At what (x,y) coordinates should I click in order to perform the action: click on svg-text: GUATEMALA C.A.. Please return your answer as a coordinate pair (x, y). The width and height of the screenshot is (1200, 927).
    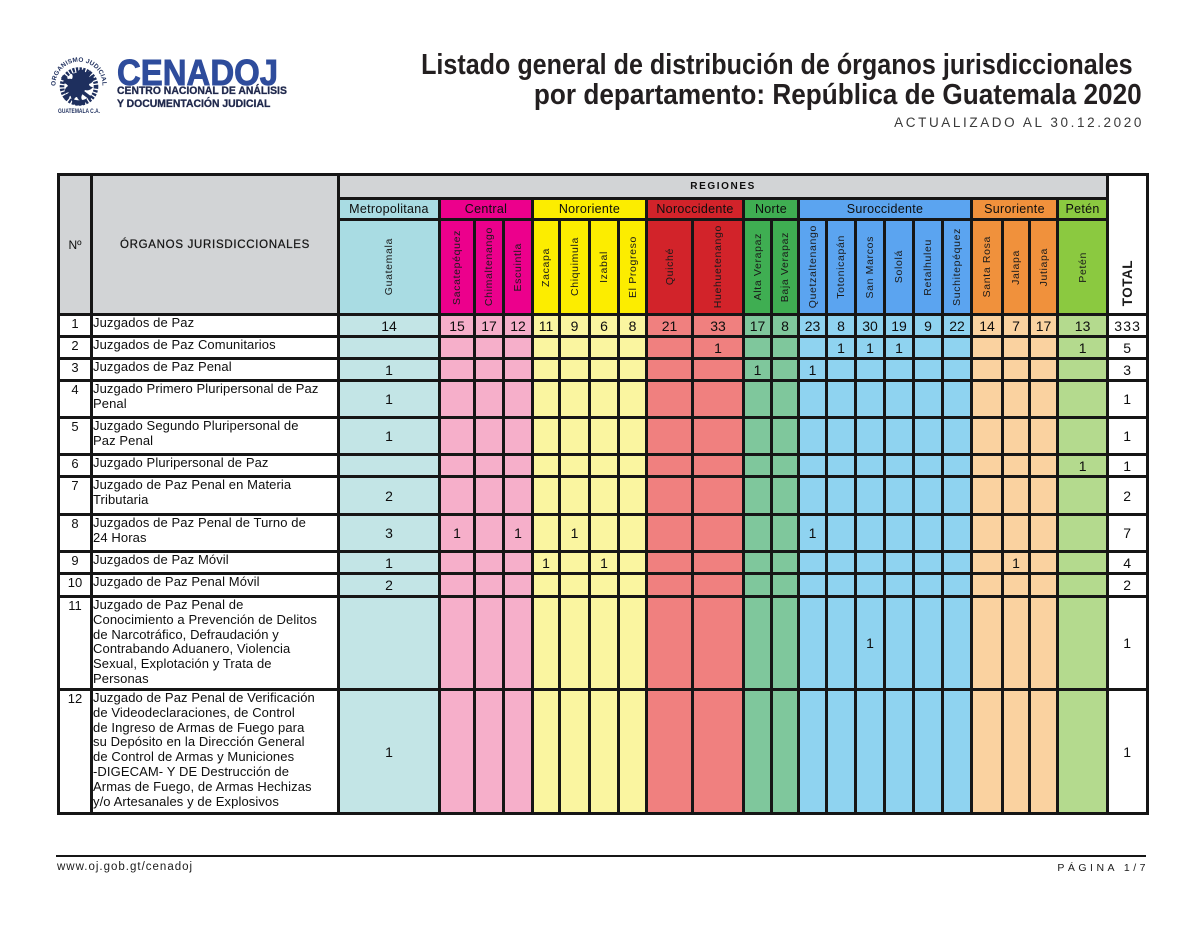
    Looking at the image, I should click on (79, 111).